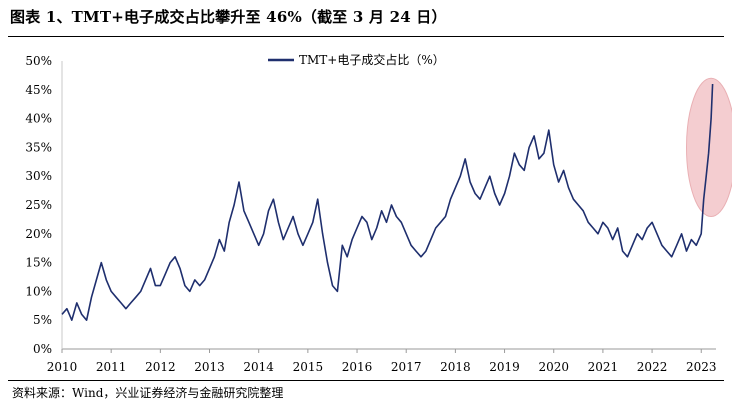  Describe the element at coordinates (38, 263) in the screenshot. I see `y-tick-label: 15%` at that location.